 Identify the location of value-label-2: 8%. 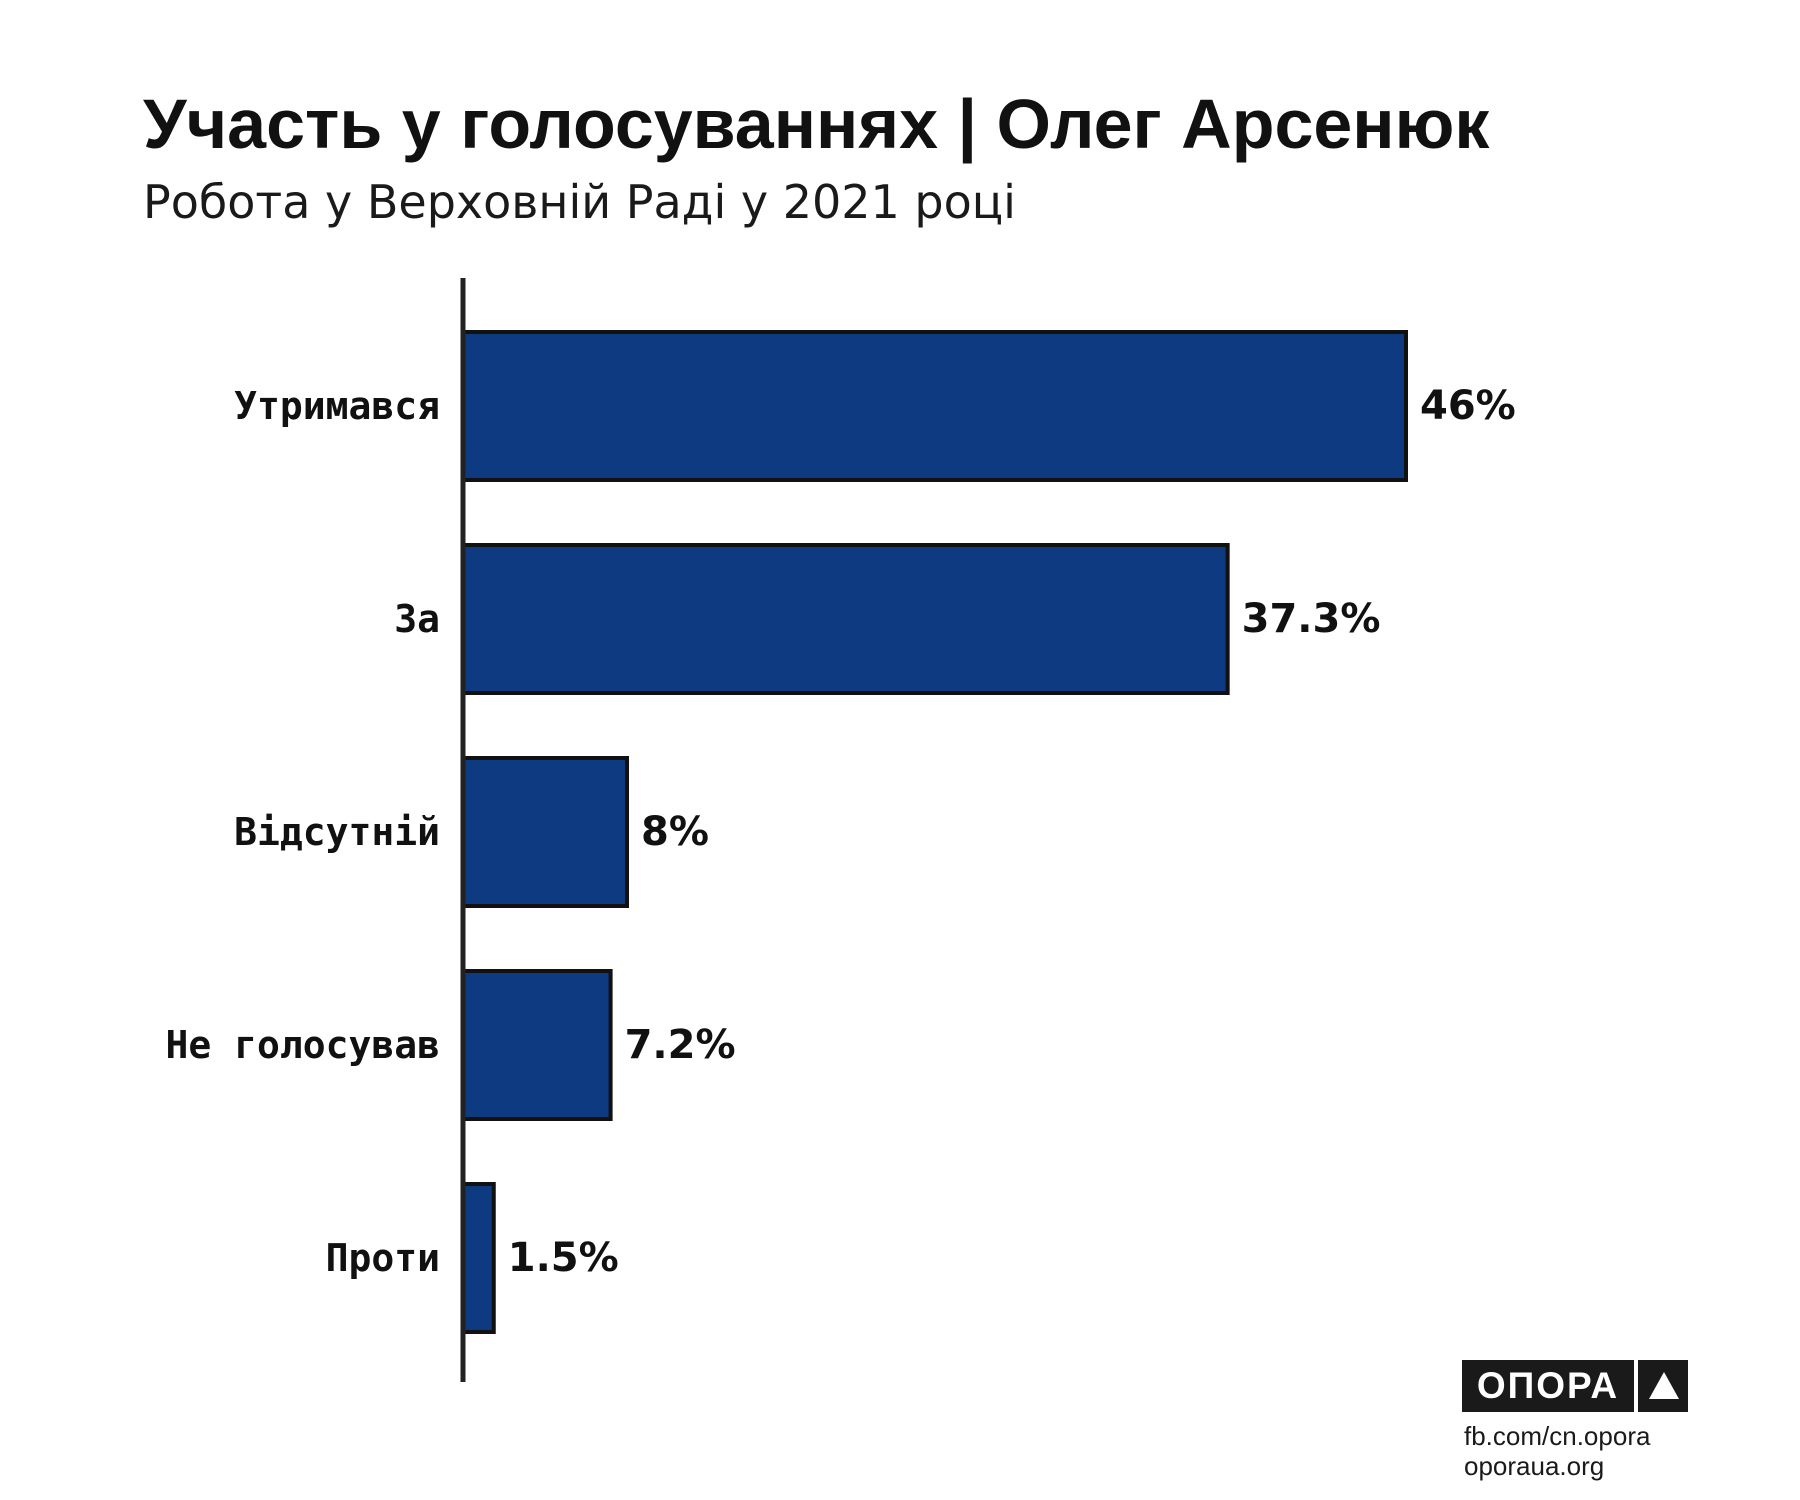
(675, 832).